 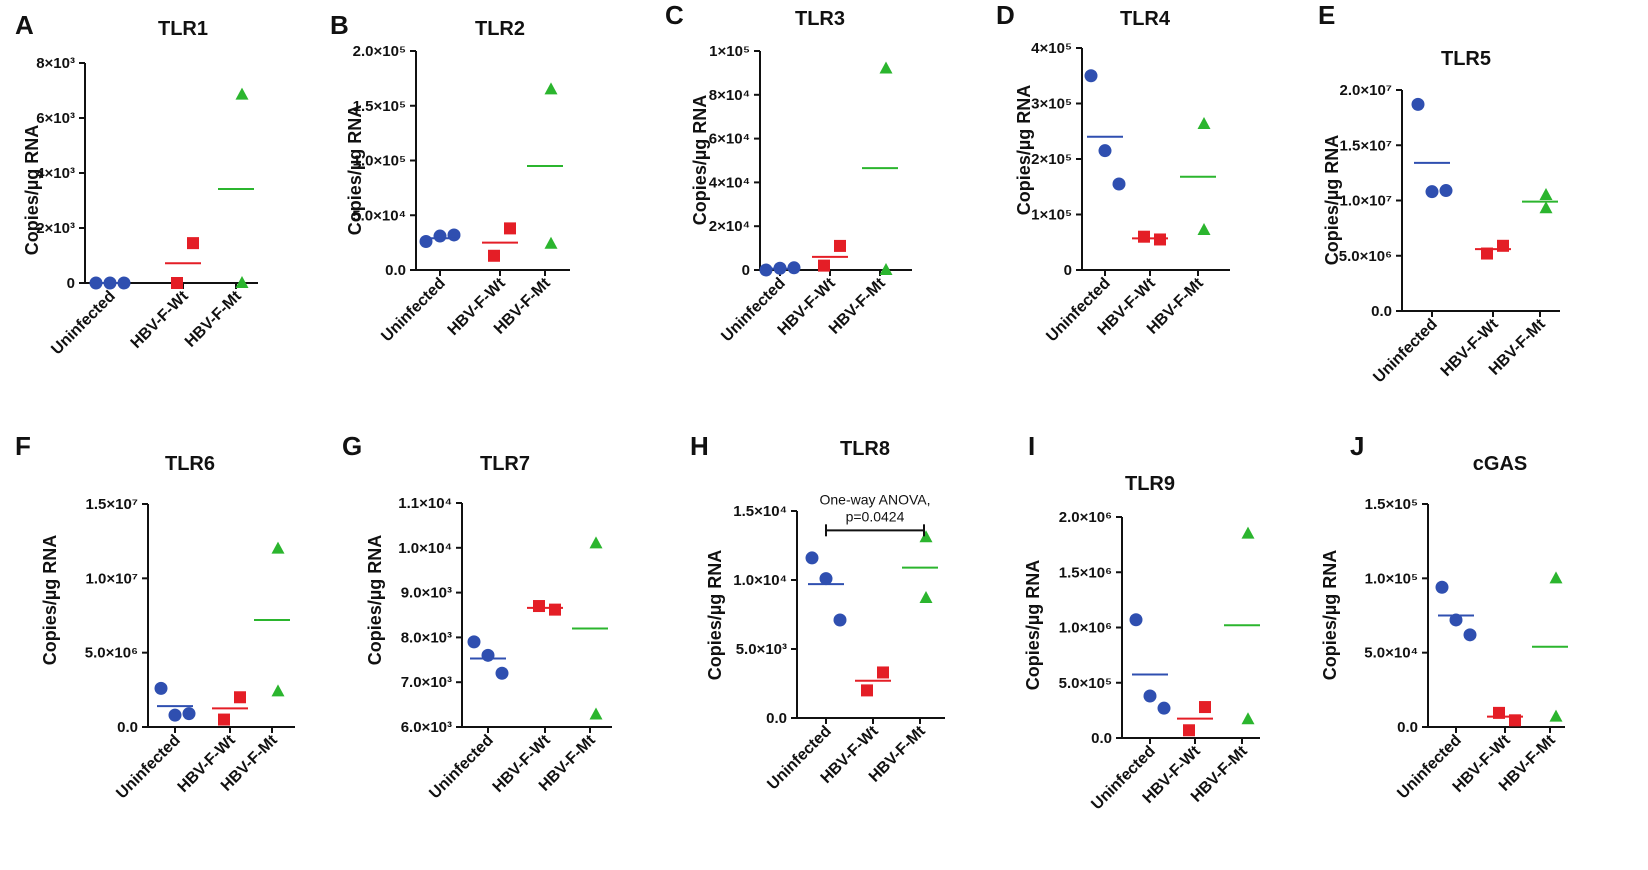 I want to click on y-tick-label: 5.0×10⁴, so click(x=379, y=215).